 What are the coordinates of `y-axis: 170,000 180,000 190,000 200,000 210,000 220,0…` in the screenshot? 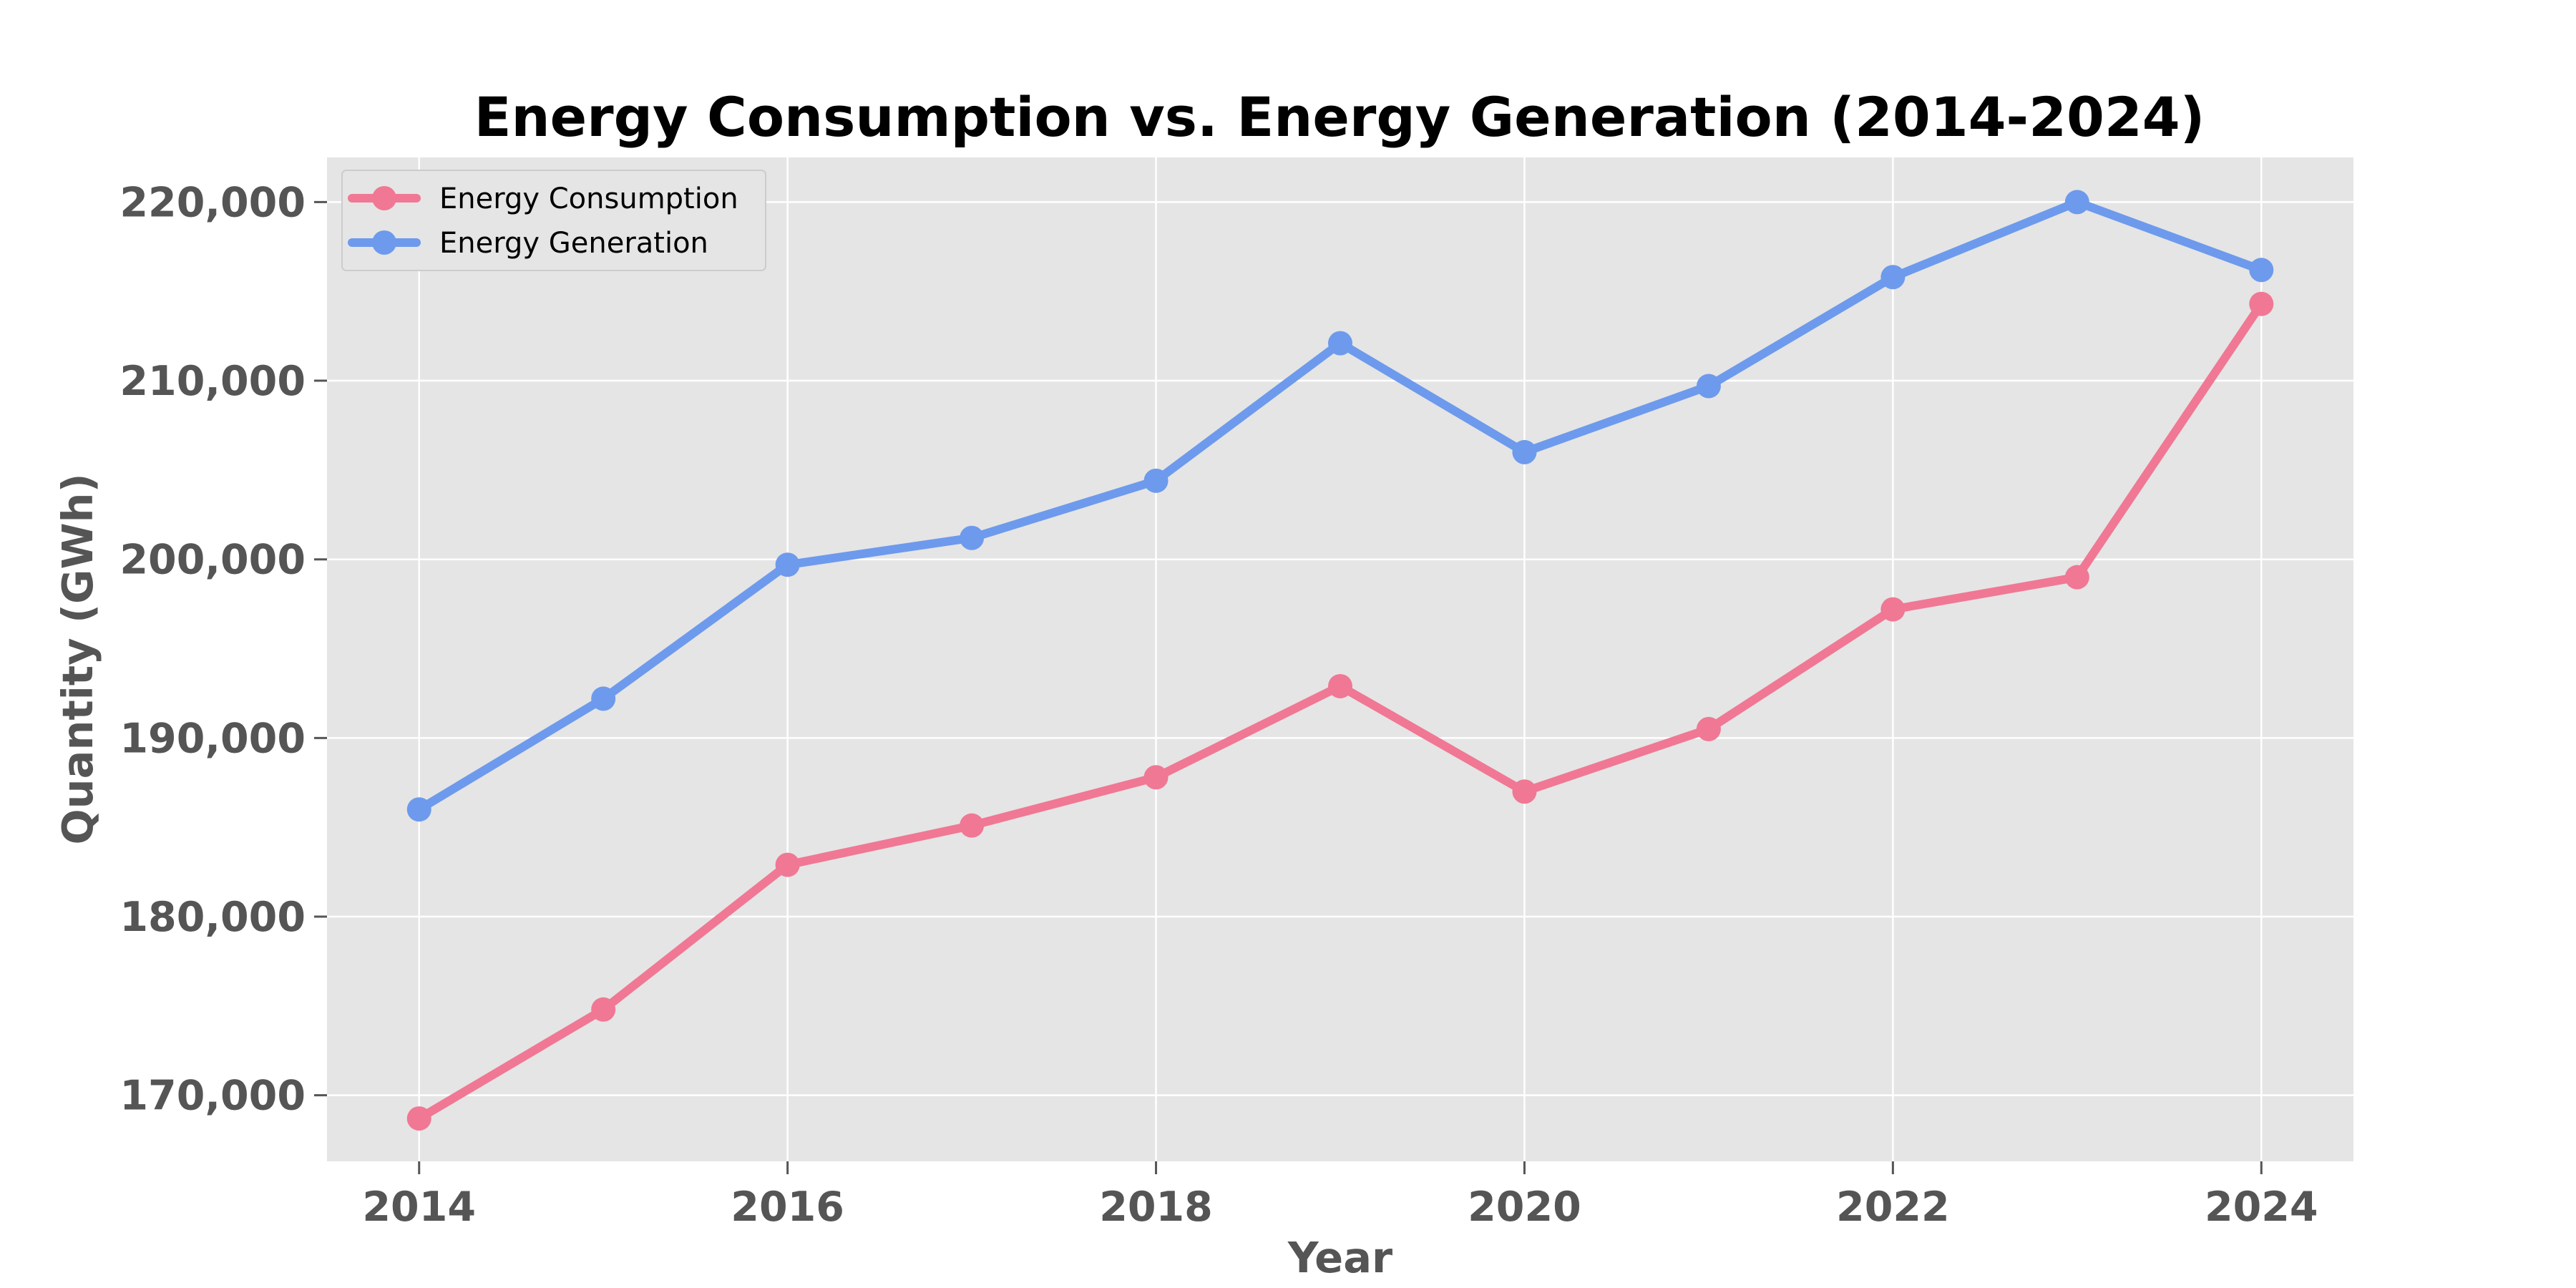 It's located at (223, 649).